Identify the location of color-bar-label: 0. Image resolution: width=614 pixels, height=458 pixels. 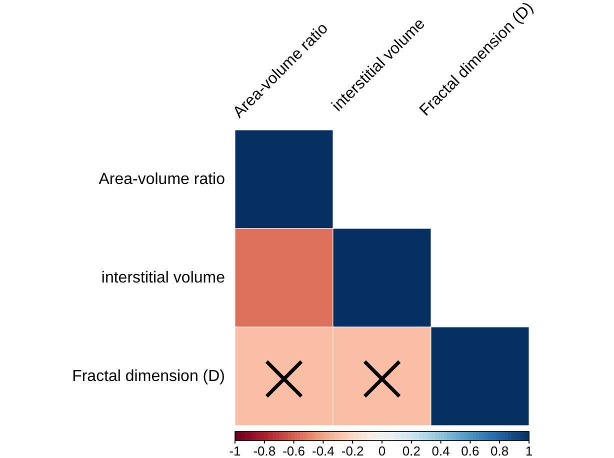
(382, 451).